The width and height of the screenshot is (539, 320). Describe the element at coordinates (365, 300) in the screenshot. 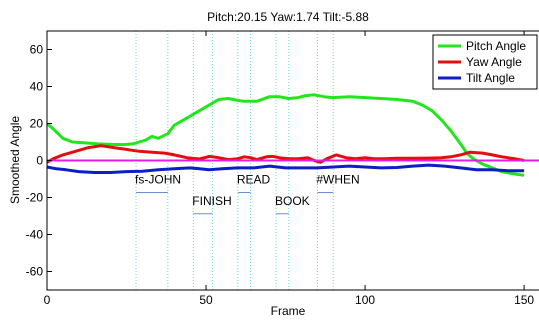

I see `x-tick-label: 100` at that location.